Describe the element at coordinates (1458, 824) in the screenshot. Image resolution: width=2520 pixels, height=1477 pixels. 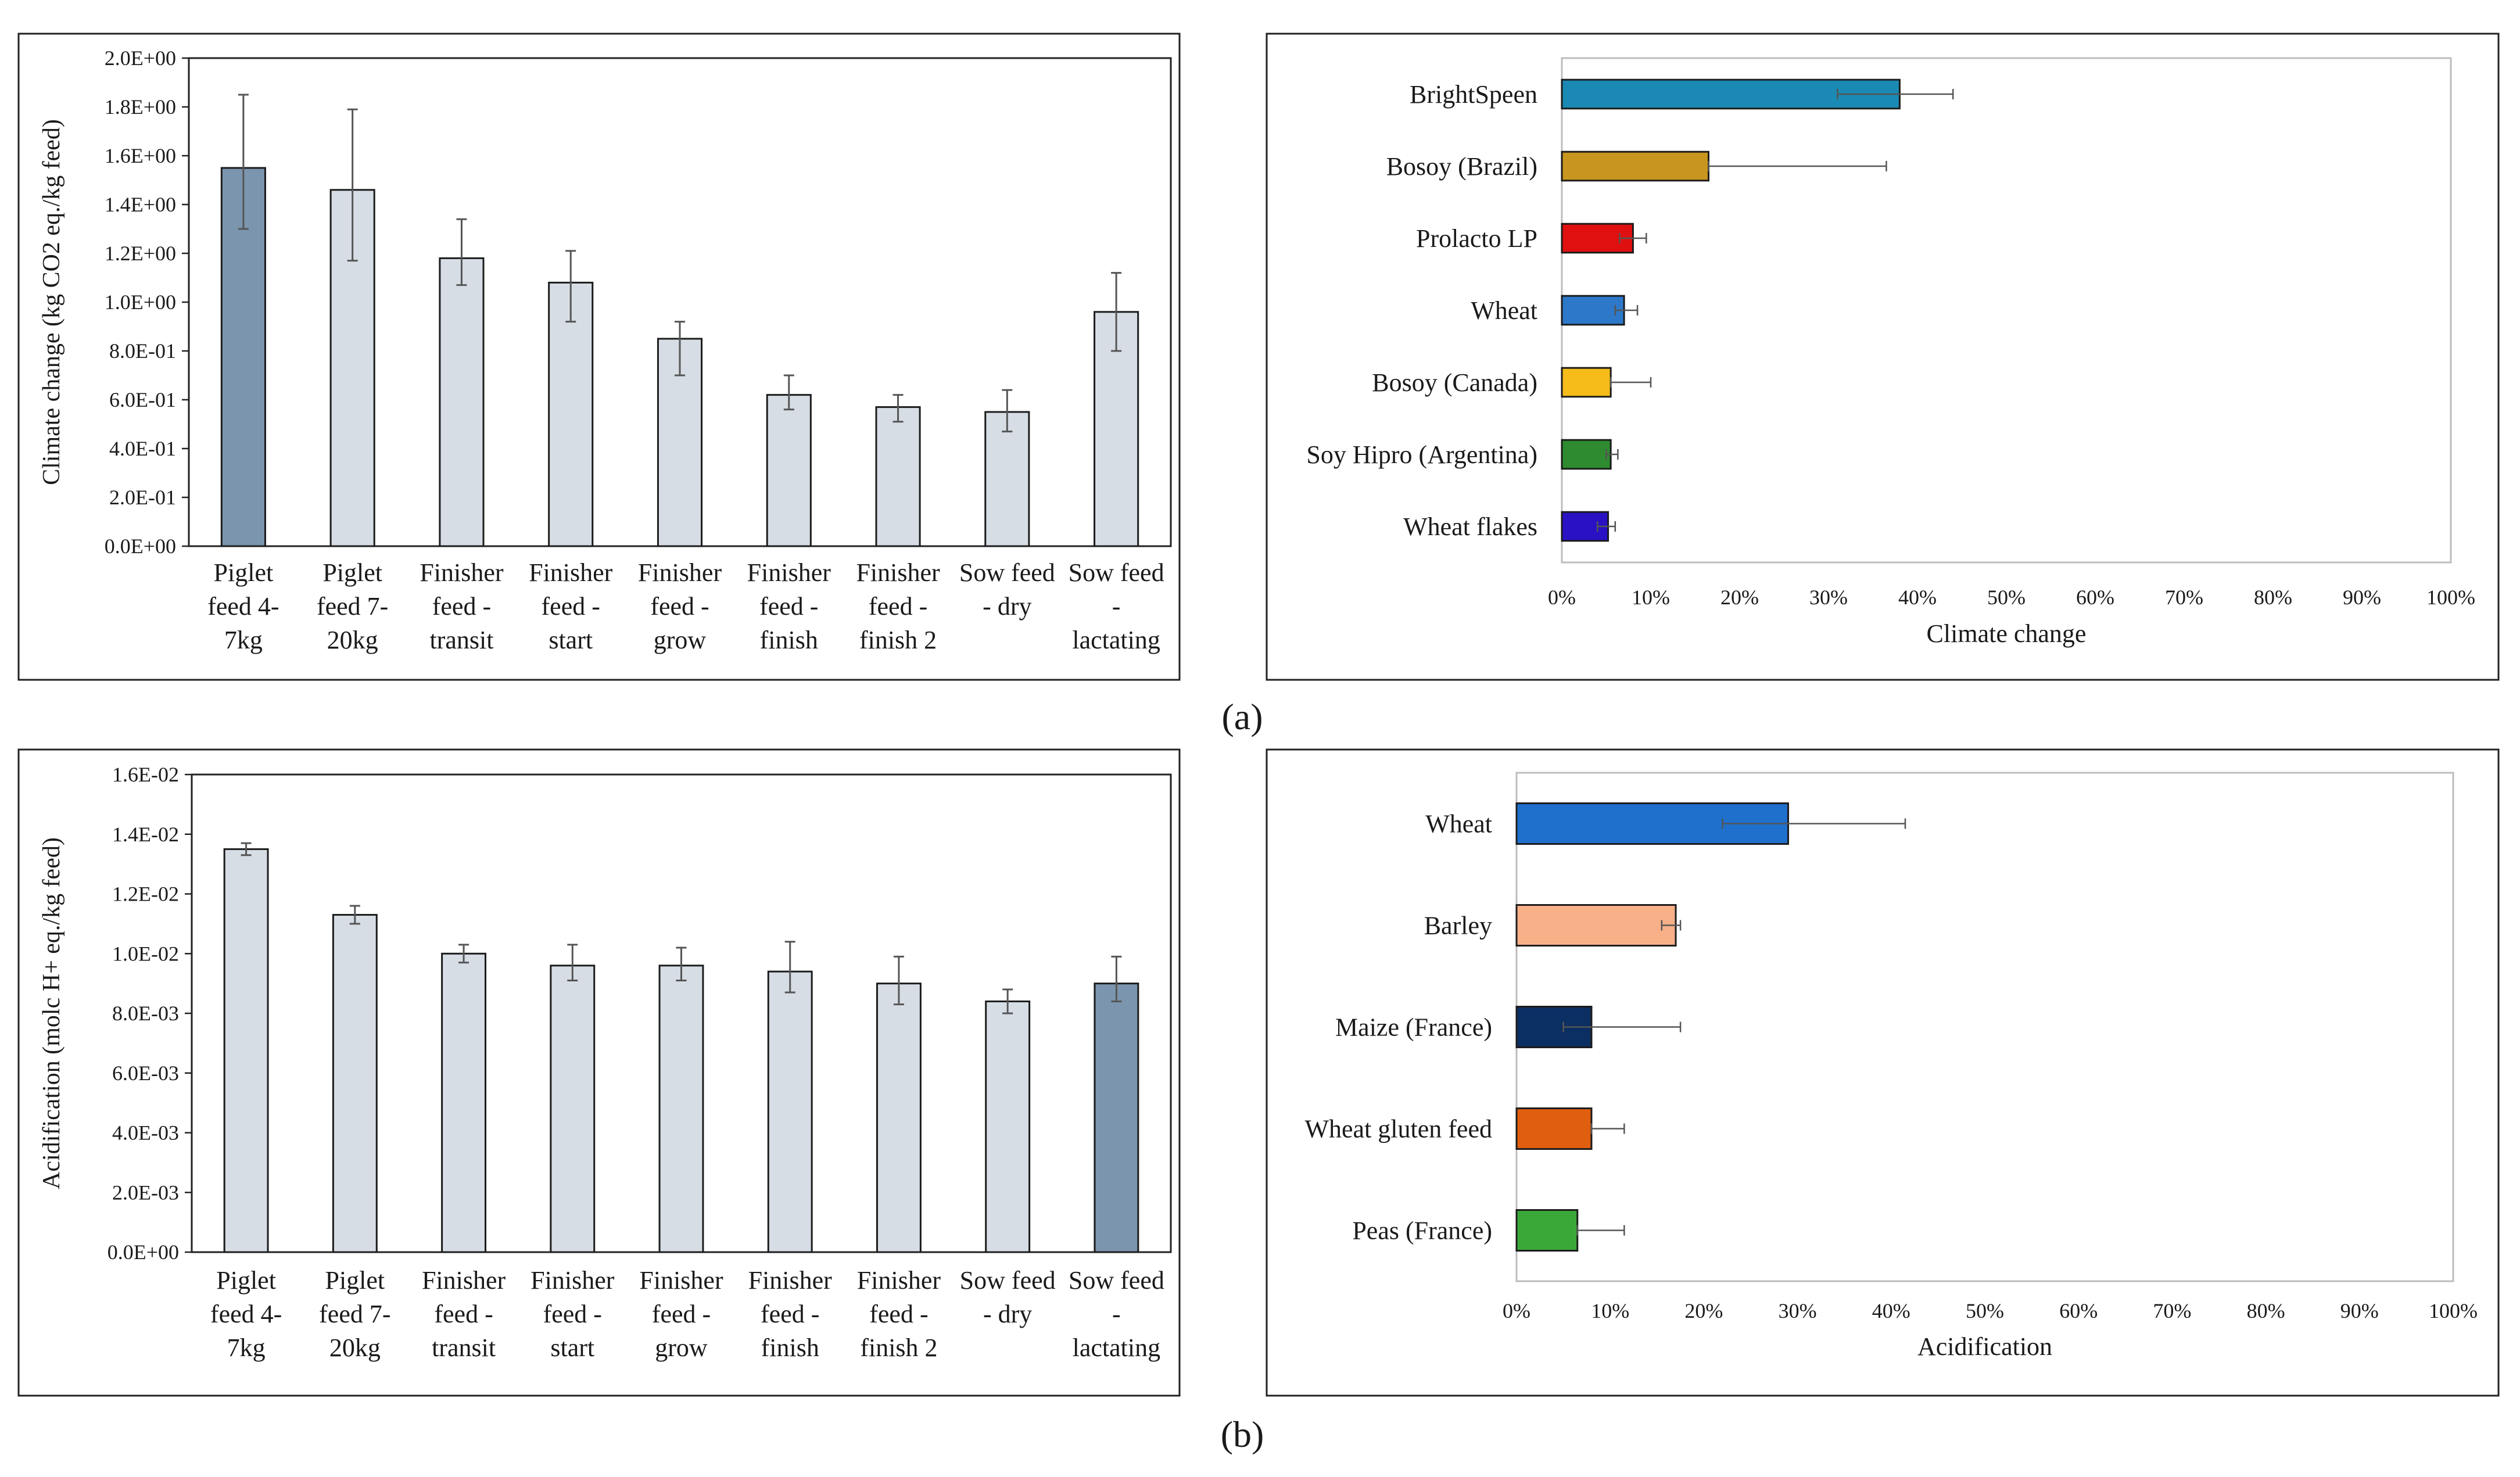
I see `category-label: Wheat` at that location.